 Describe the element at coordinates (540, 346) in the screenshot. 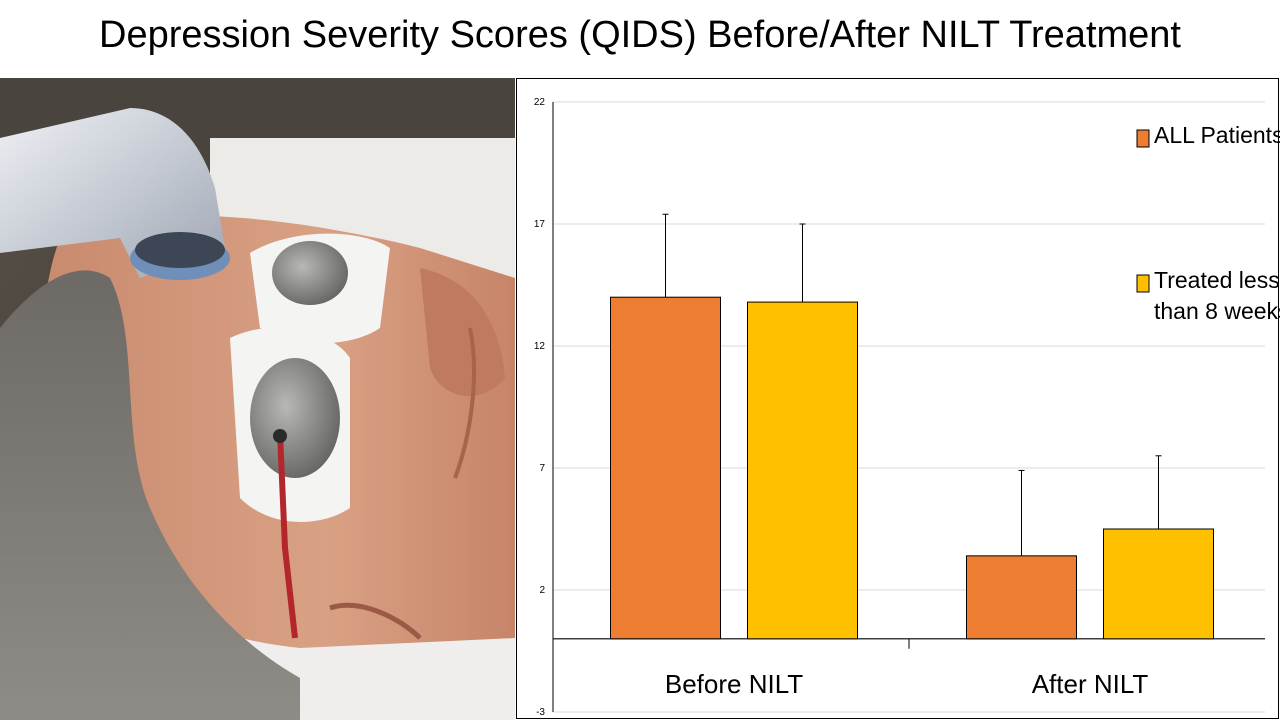

I see `y-tick-label: 12` at that location.